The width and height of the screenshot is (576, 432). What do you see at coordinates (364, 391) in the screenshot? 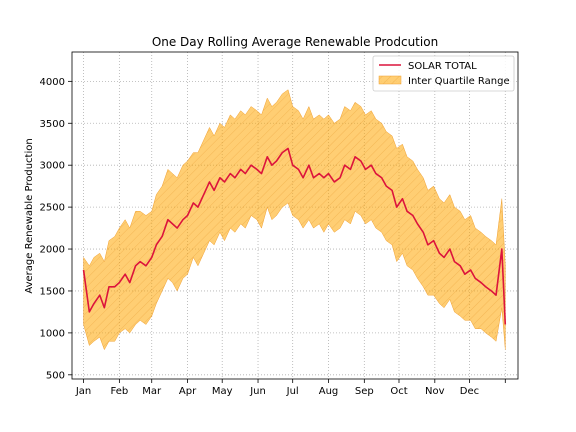
I see `x-tick-label: Sep` at bounding box center [364, 391].